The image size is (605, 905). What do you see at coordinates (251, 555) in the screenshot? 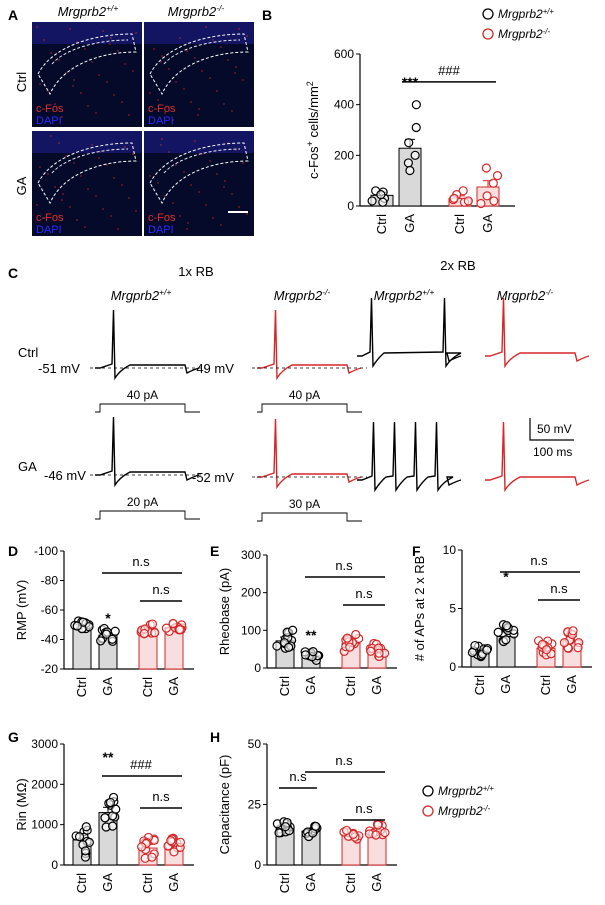
I see `y-tick-label: 300` at bounding box center [251, 555].